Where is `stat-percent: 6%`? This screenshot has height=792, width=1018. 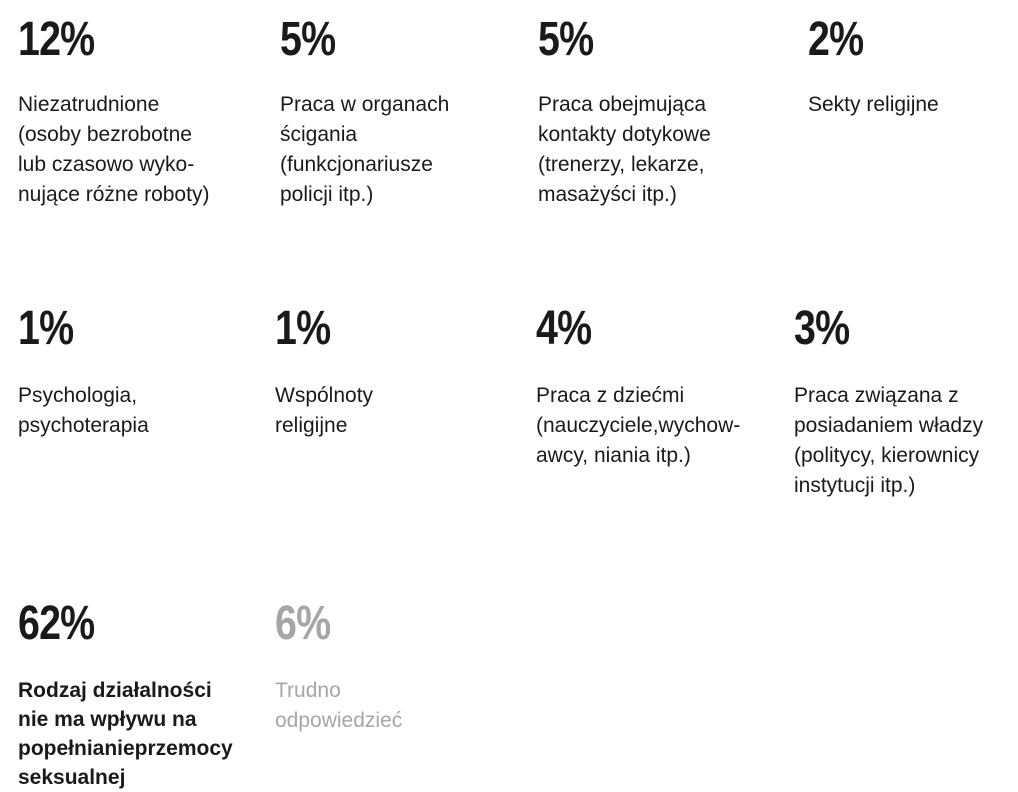
stat-percent: 6% is located at coordinates (303, 623).